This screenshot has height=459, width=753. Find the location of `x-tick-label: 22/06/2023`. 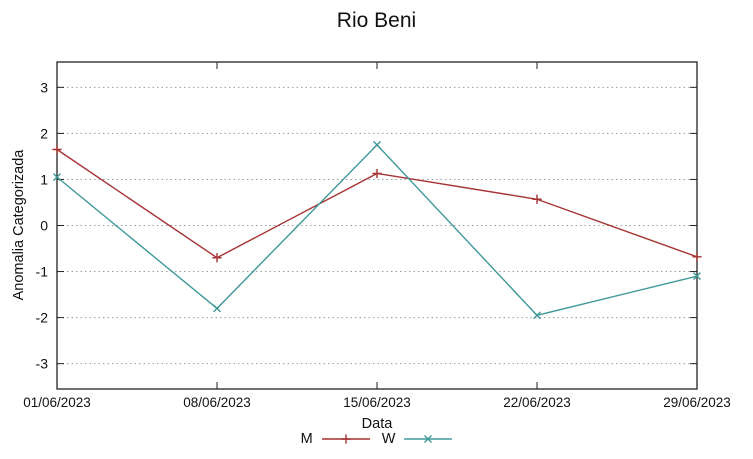

x-tick-label: 22/06/2023 is located at coordinates (537, 402).